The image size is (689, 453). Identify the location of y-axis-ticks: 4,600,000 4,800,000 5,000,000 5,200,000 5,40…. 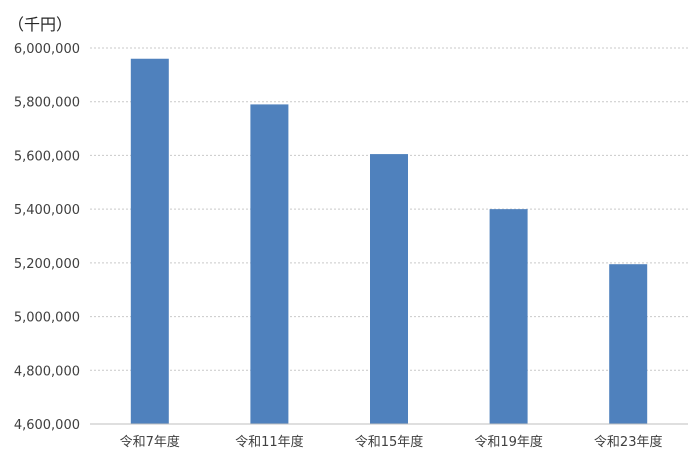
(47, 237).